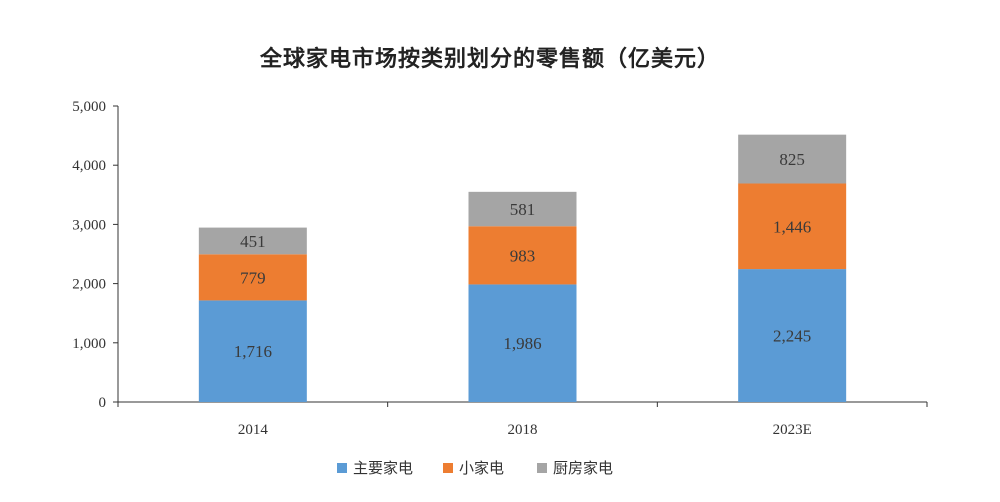 The image size is (1000, 502). I want to click on y-tick-label: 4,000, so click(89, 166).